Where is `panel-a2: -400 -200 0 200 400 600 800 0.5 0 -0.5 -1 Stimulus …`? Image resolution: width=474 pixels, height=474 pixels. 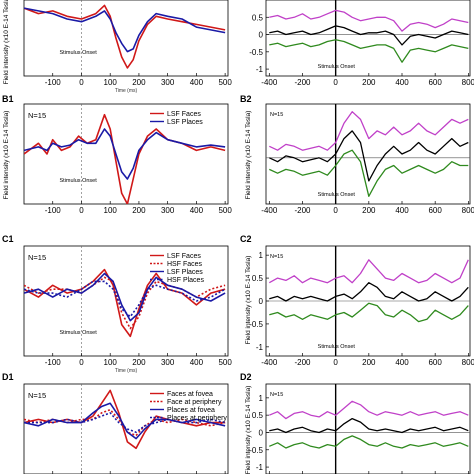
panel-a2: -400 -200 0 200 400 600 800 0.5 0 -0.5 -1 Stimulus … is located at coordinates (361, 43).